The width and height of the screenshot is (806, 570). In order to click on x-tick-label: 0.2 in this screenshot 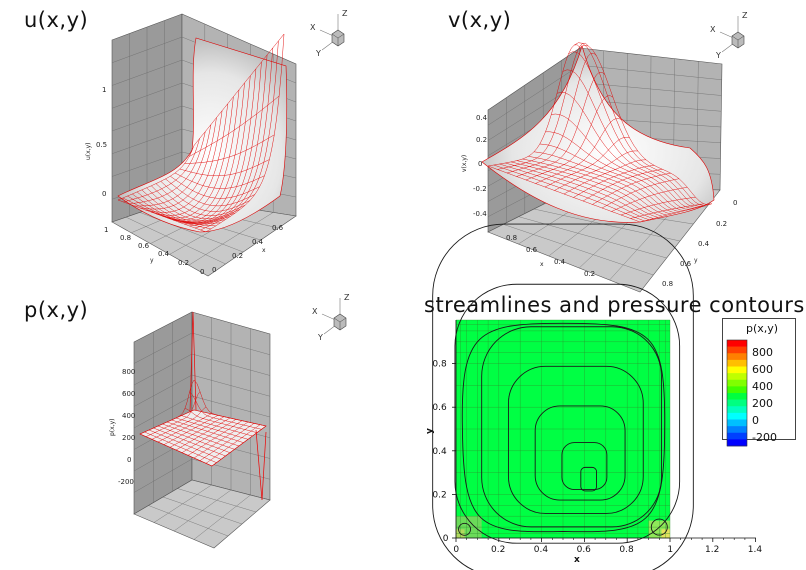, I will do `click(498, 550)`.